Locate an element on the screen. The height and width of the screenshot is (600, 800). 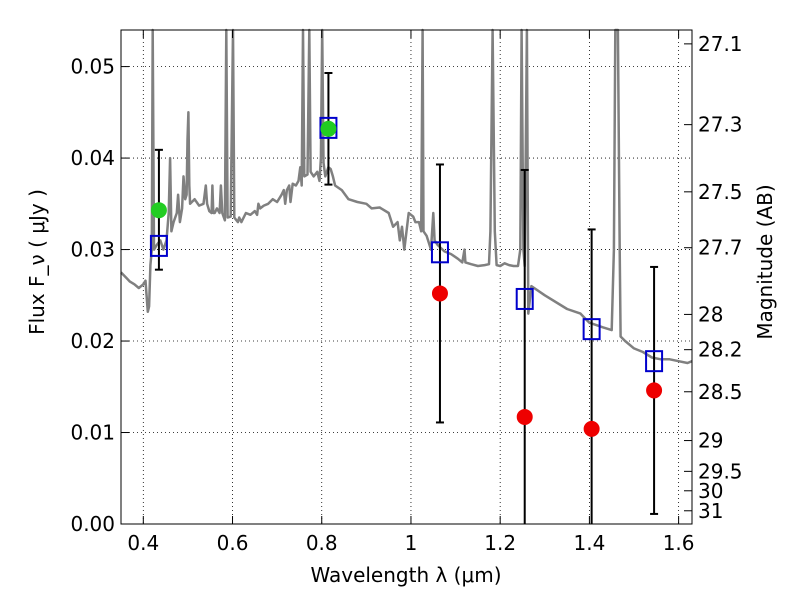
y-tick-label: 0.02 is located at coordinates (92, 341).